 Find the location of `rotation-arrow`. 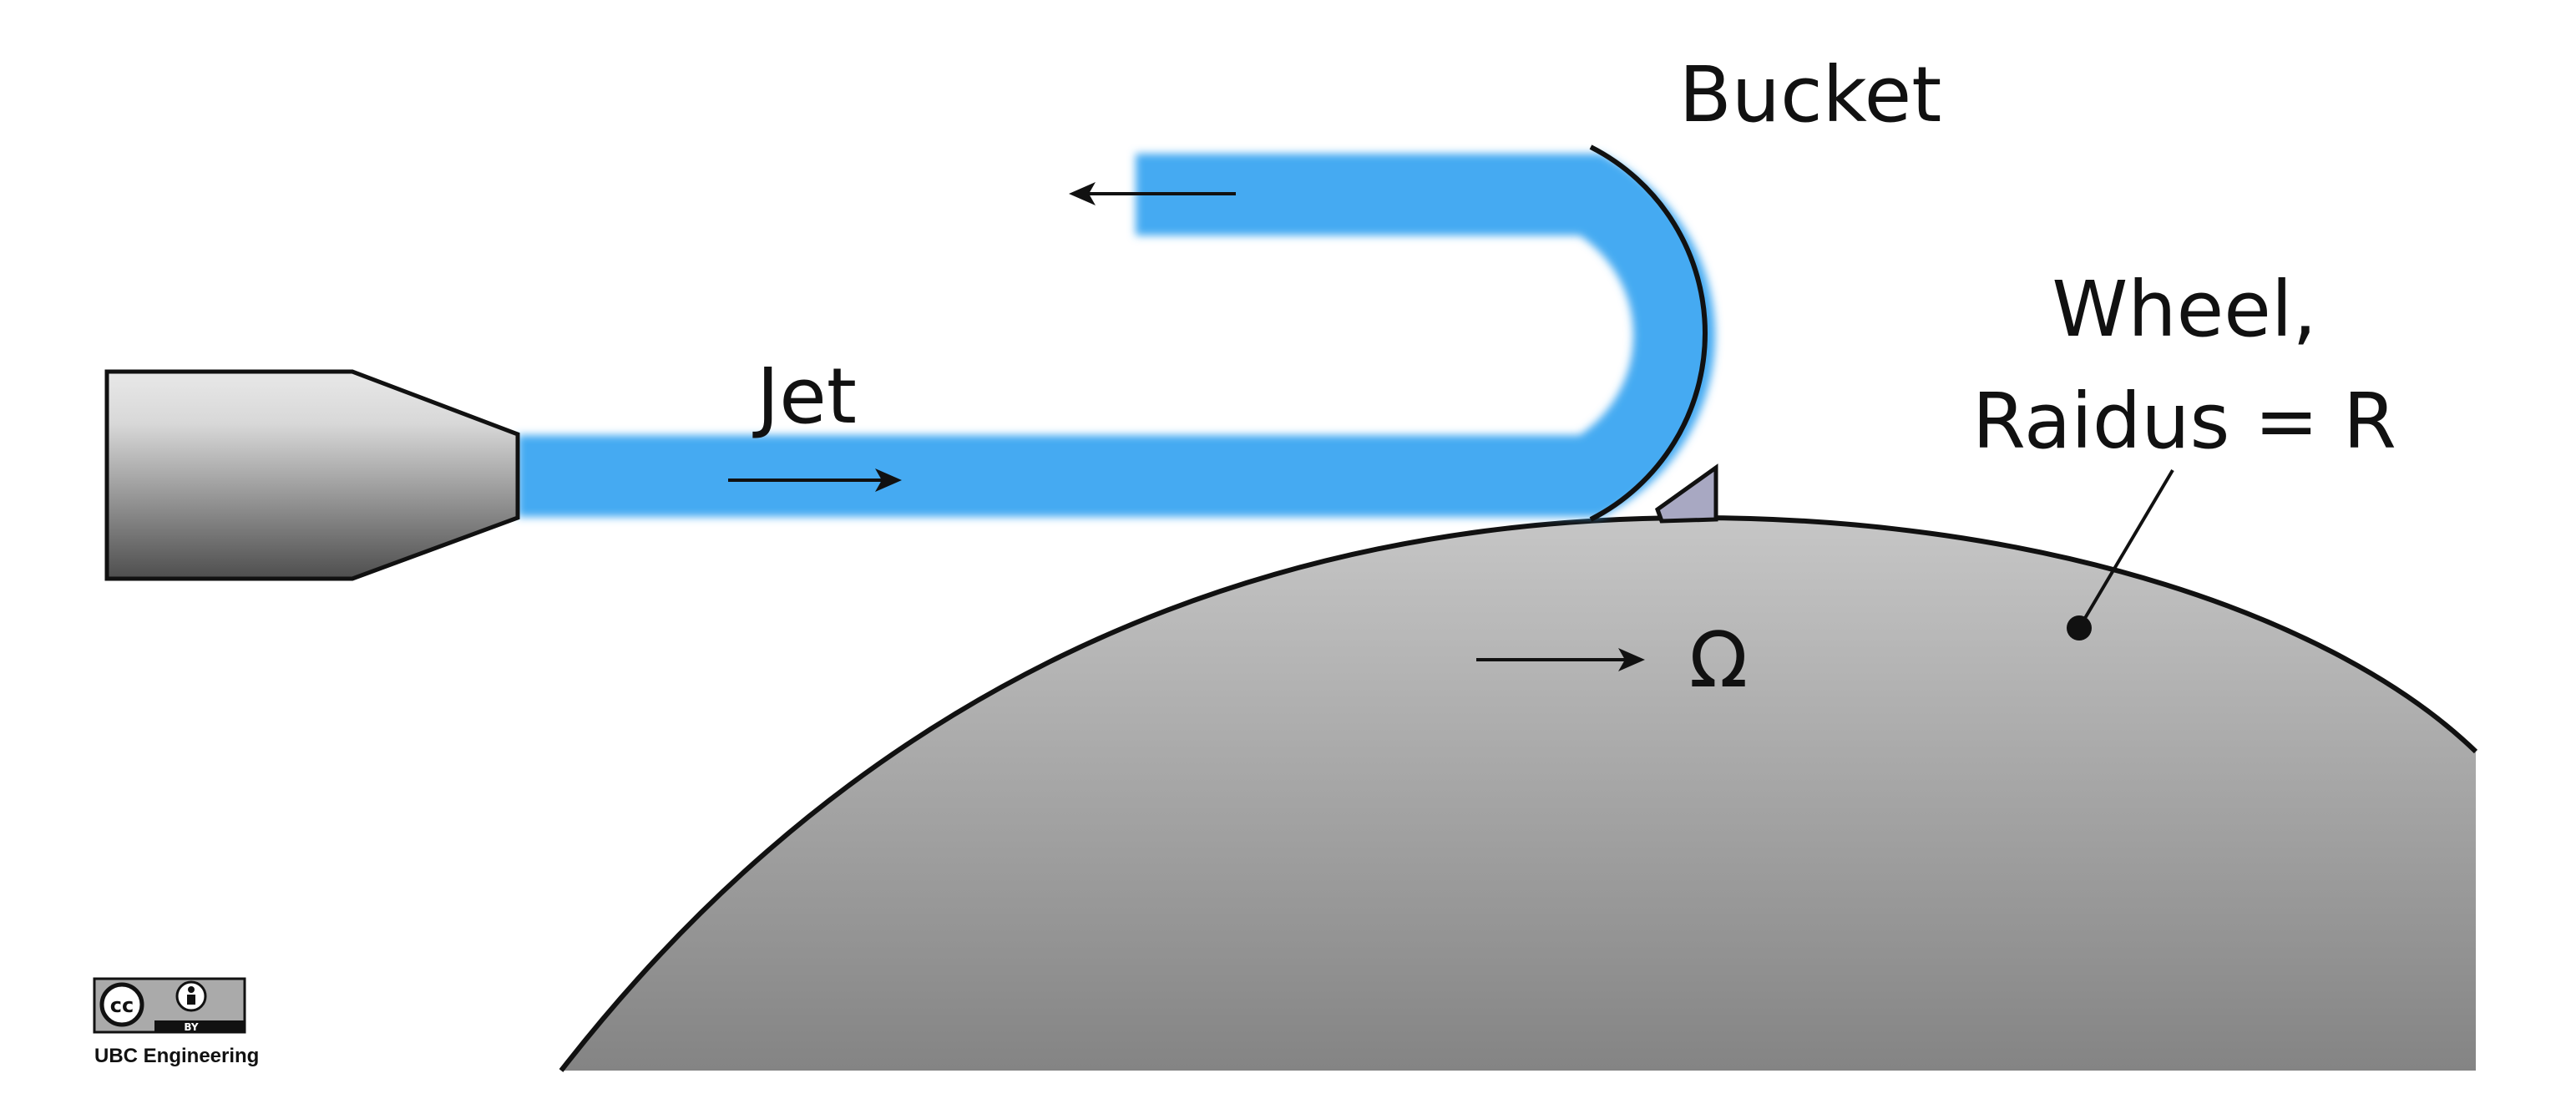

rotation-arrow is located at coordinates (1560, 659).